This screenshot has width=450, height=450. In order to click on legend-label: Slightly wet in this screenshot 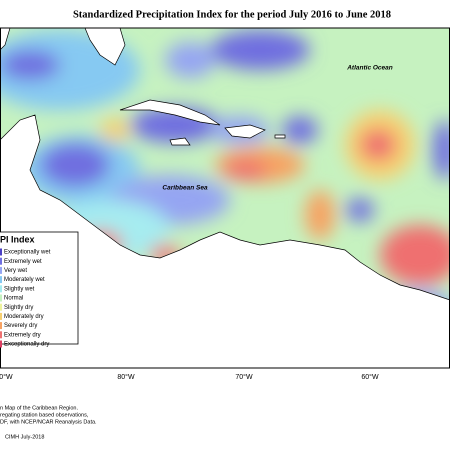, I will do `click(19, 289)`.